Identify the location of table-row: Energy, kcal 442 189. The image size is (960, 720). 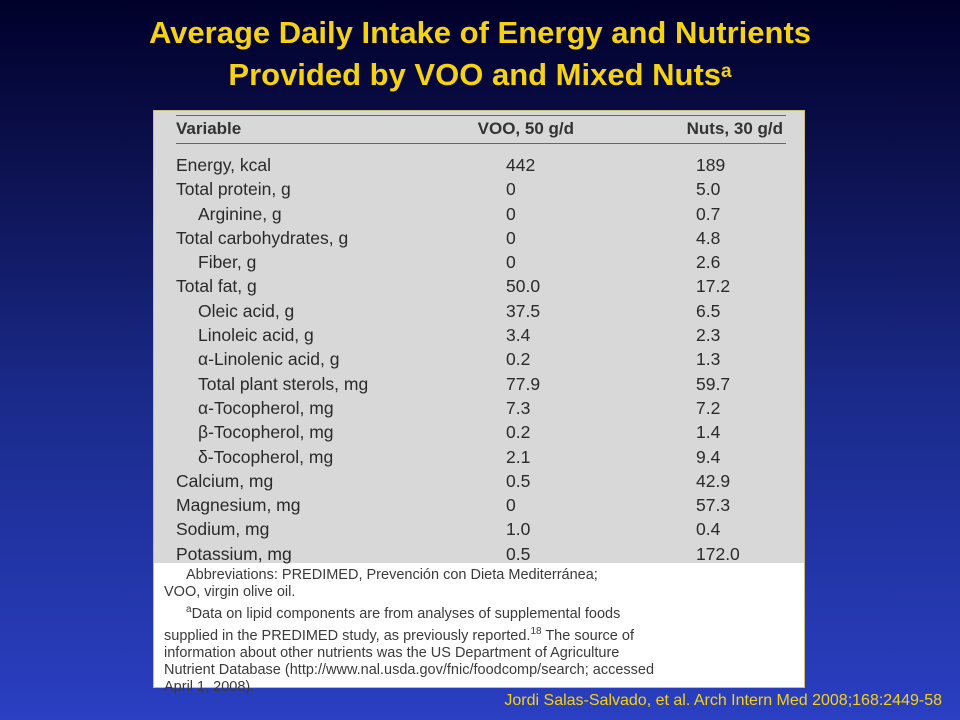
(481, 165).